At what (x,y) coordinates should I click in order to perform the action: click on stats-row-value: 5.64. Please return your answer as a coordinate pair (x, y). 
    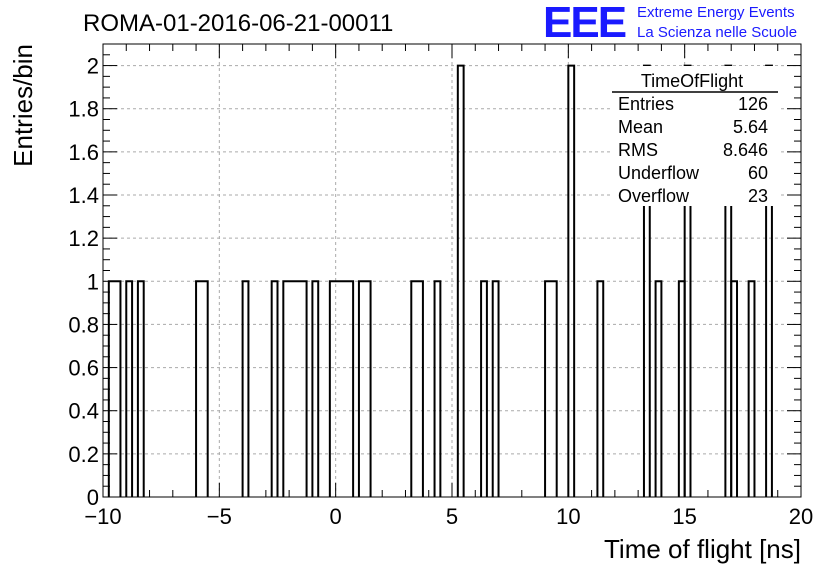
    Looking at the image, I should click on (750, 127).